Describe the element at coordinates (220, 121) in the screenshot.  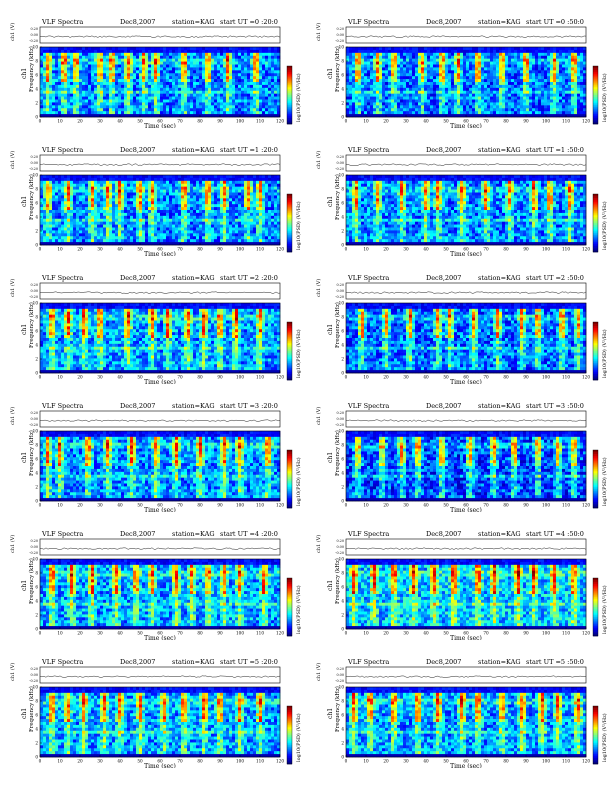
I see `x-tick-label: 90` at that location.